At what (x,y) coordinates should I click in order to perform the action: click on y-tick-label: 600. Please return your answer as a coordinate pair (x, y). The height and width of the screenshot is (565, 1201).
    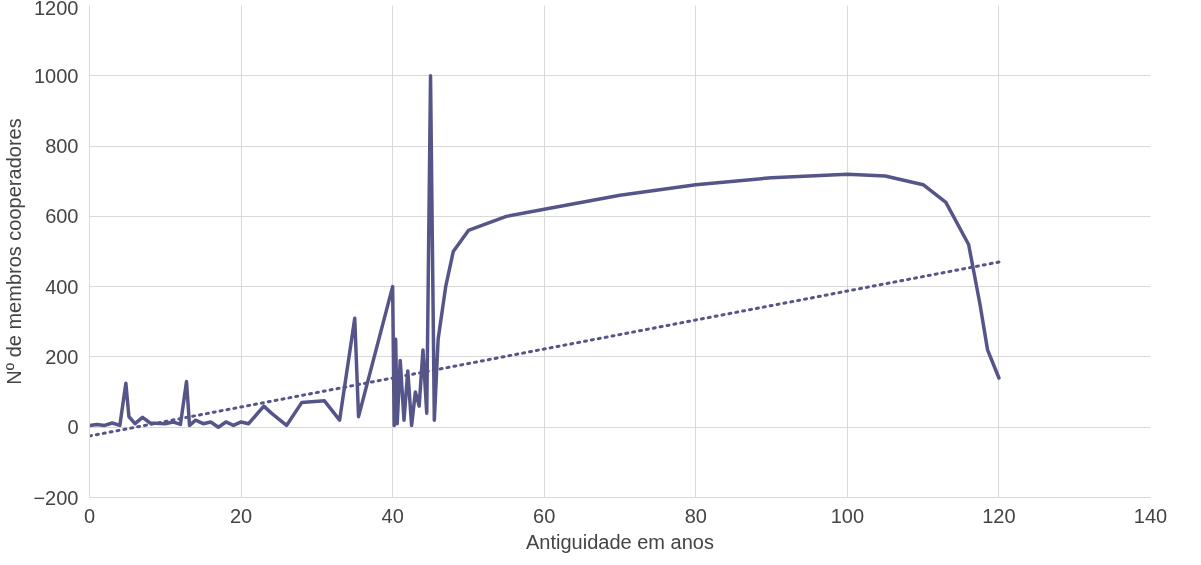
    Looking at the image, I should click on (62, 216).